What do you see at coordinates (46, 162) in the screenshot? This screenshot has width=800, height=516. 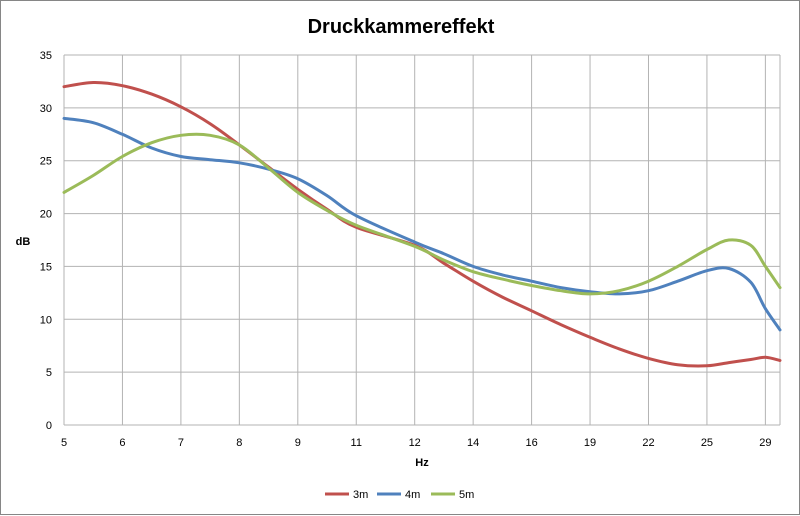 I see `y-tick-label: 25` at bounding box center [46, 162].